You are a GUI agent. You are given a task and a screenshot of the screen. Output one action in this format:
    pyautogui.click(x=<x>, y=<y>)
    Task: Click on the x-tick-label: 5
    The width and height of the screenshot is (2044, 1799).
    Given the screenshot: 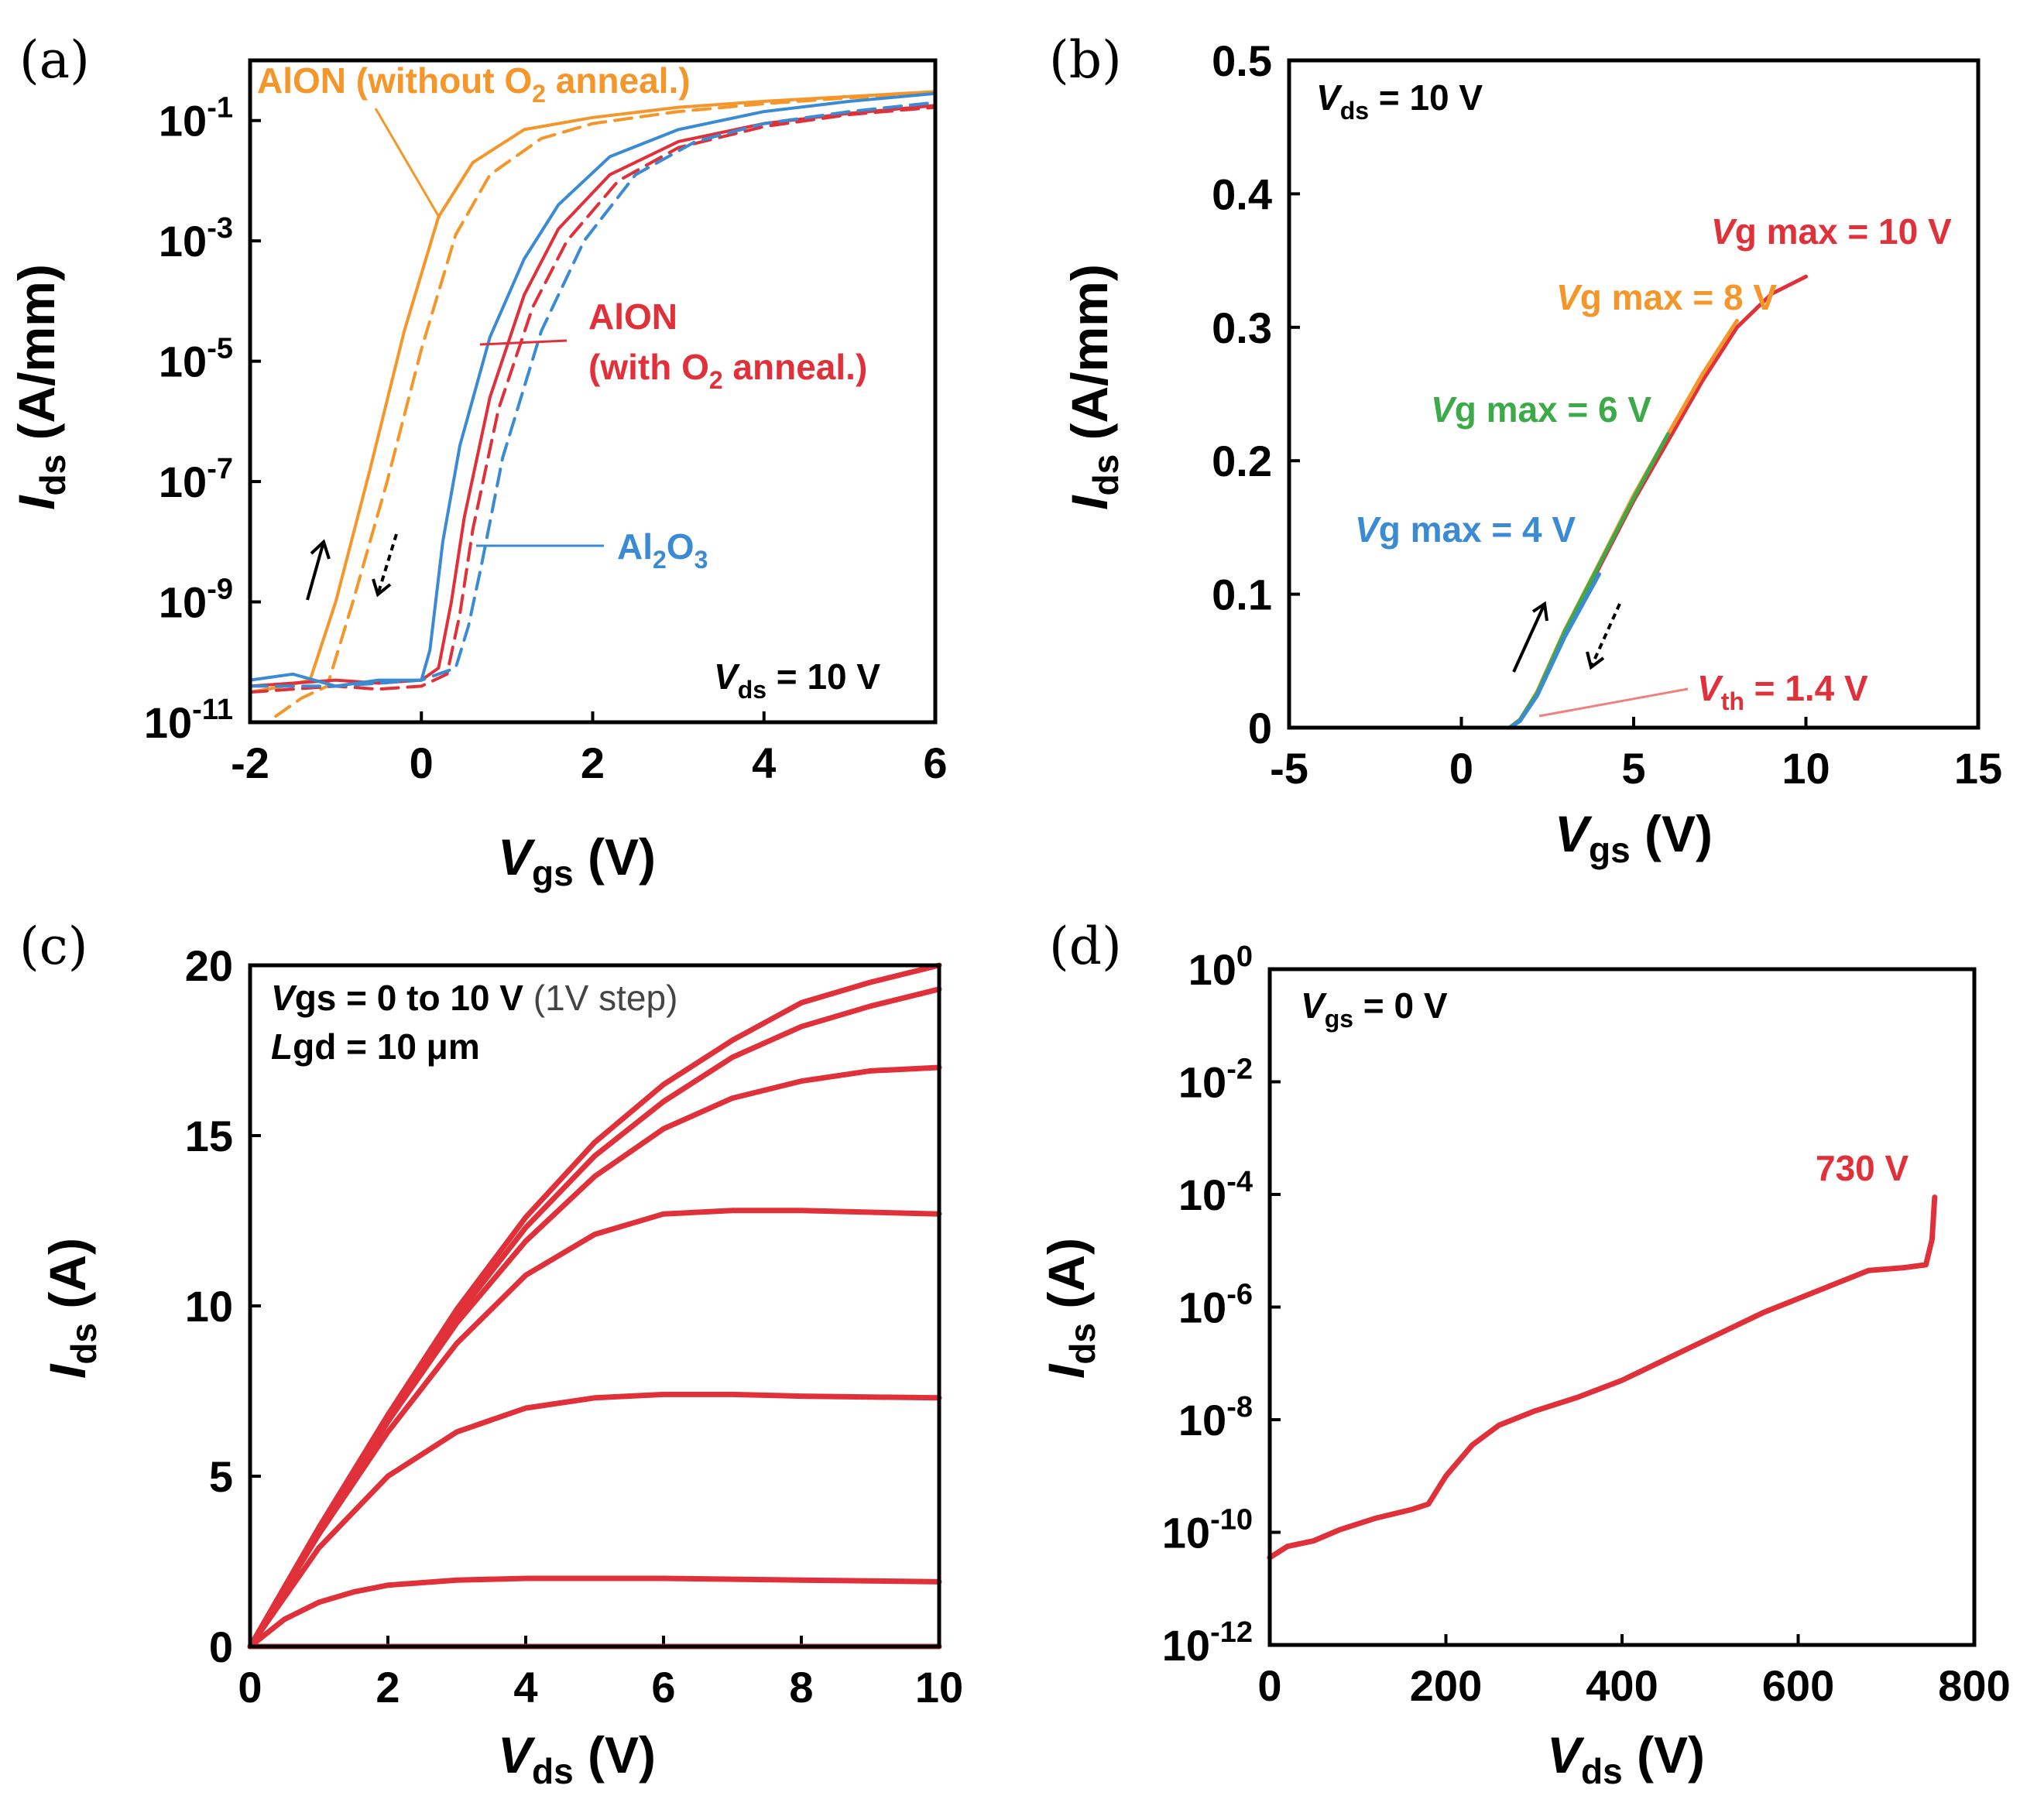 What is the action you would take?
    pyautogui.click(x=1633, y=768)
    